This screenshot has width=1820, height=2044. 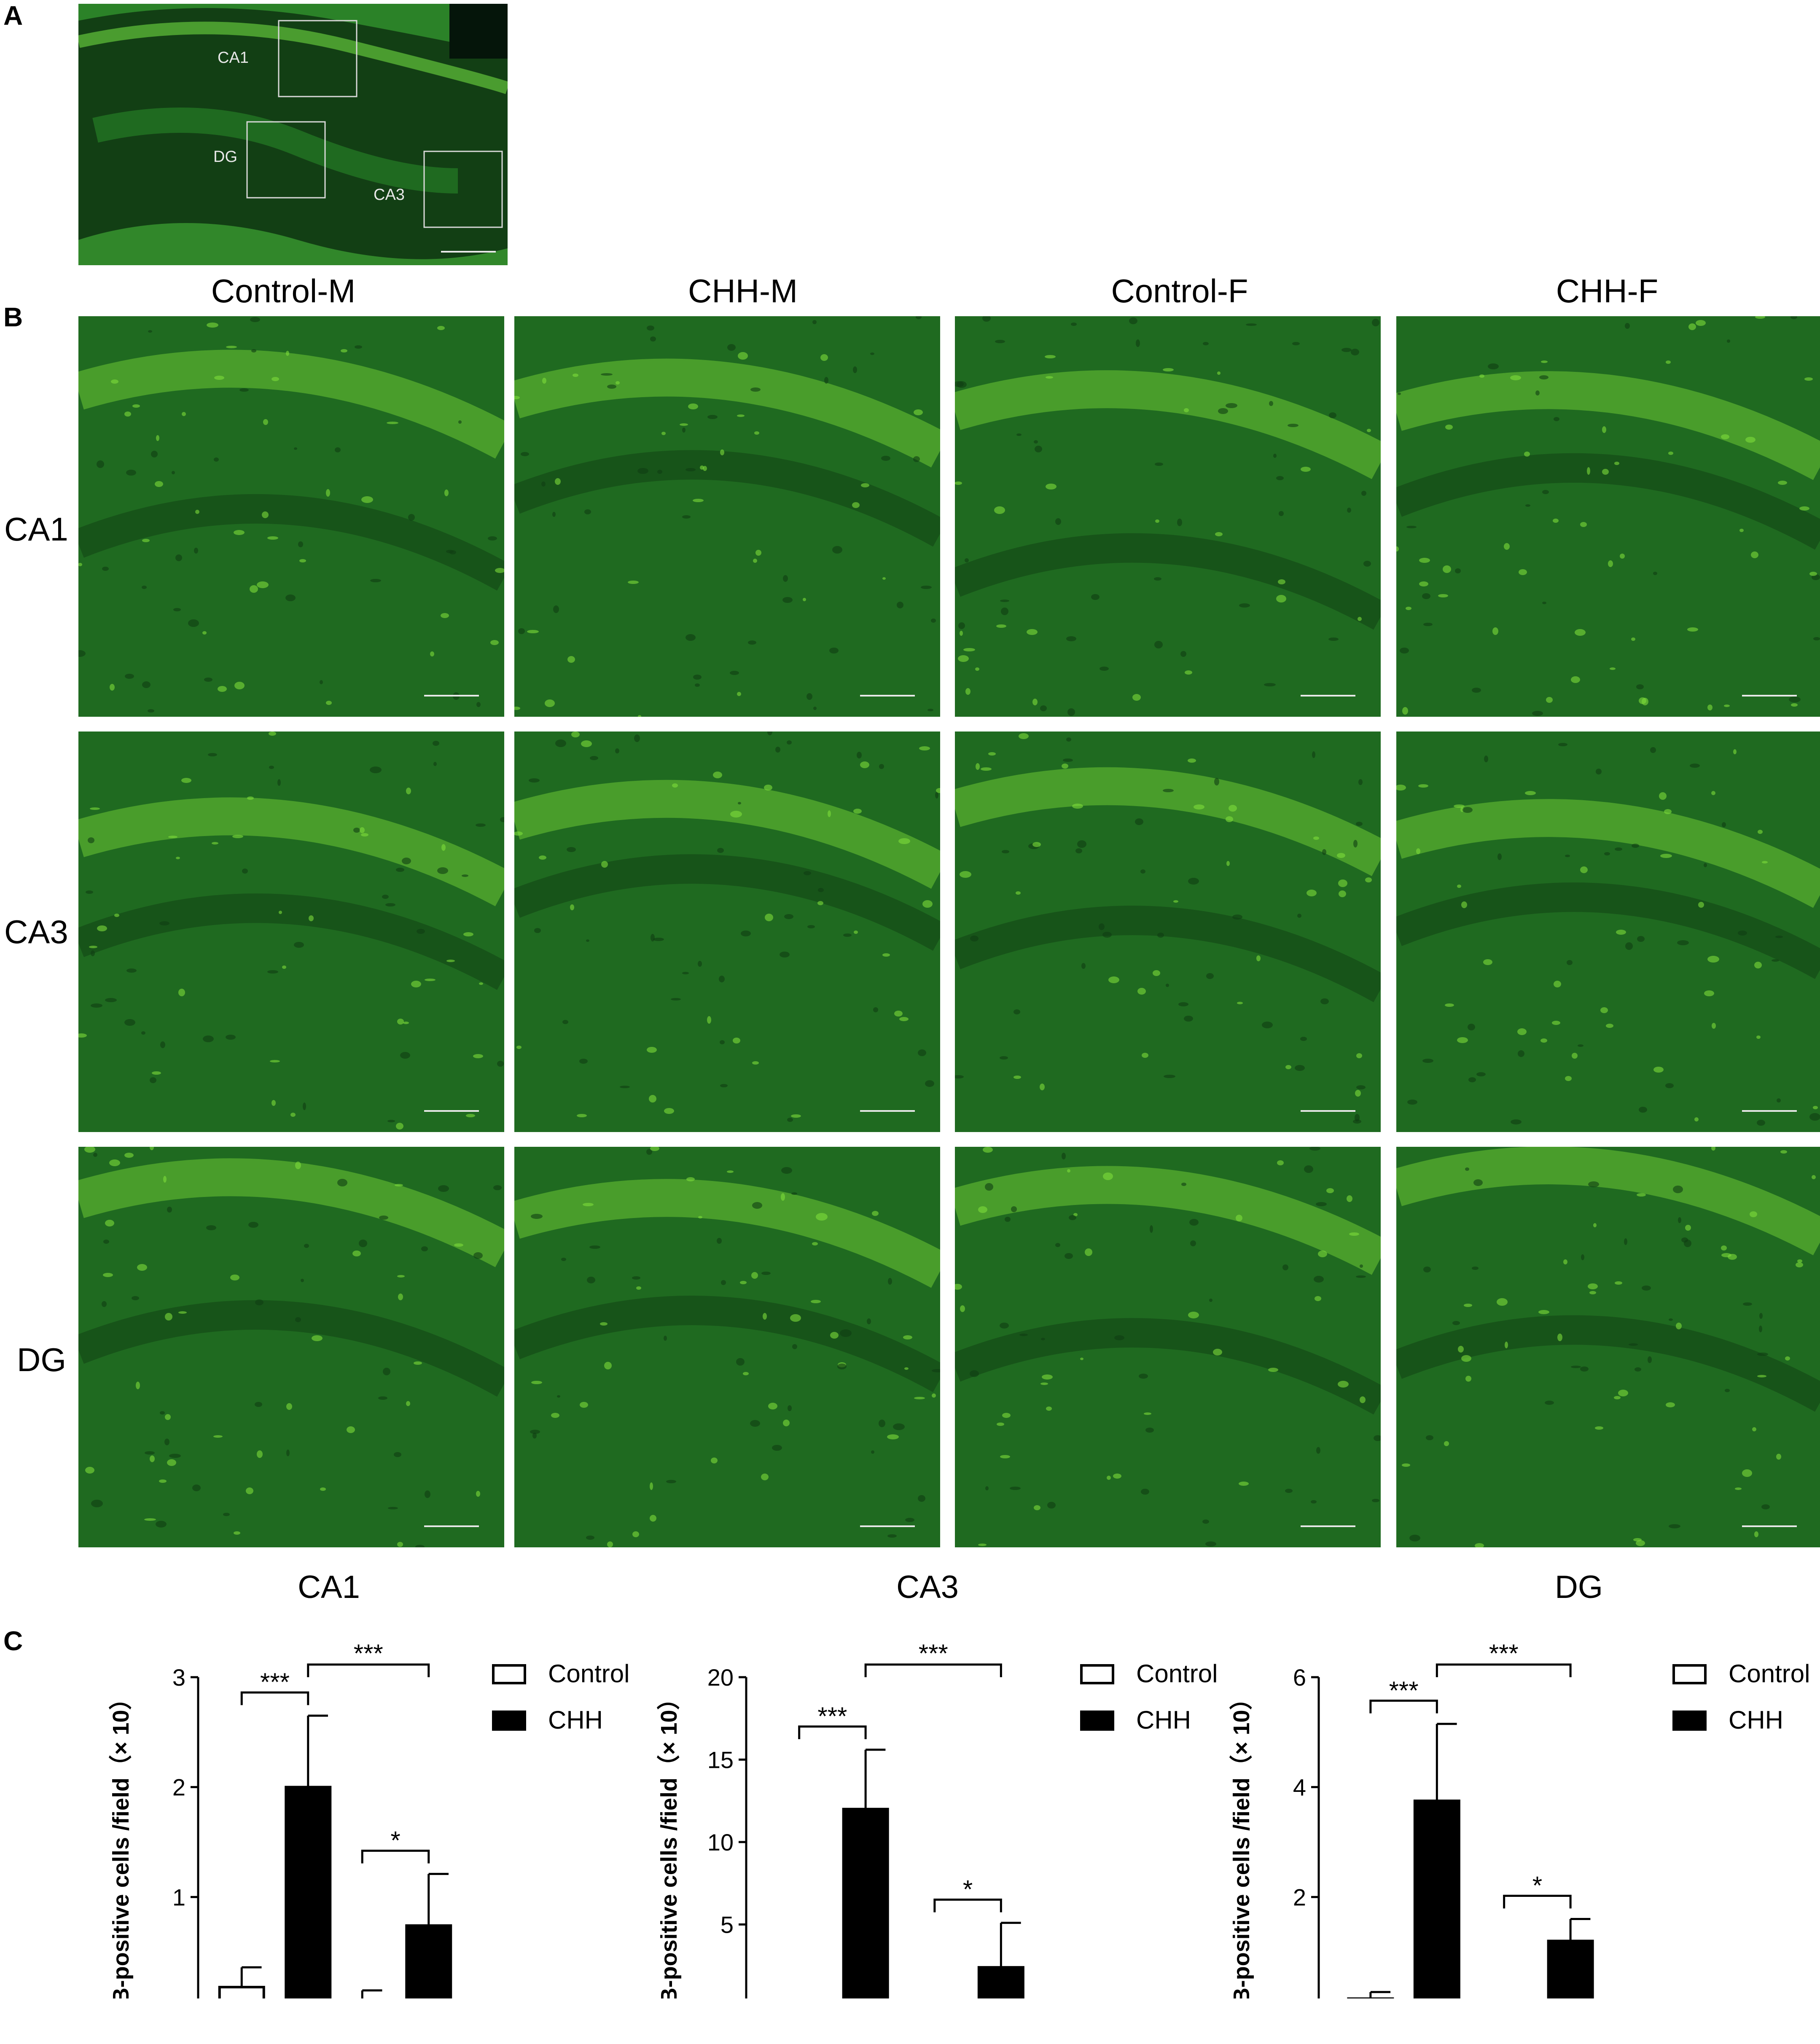 What do you see at coordinates (727, 516) in the screenshot?
I see `micrograph-ca1-chh-m` at bounding box center [727, 516].